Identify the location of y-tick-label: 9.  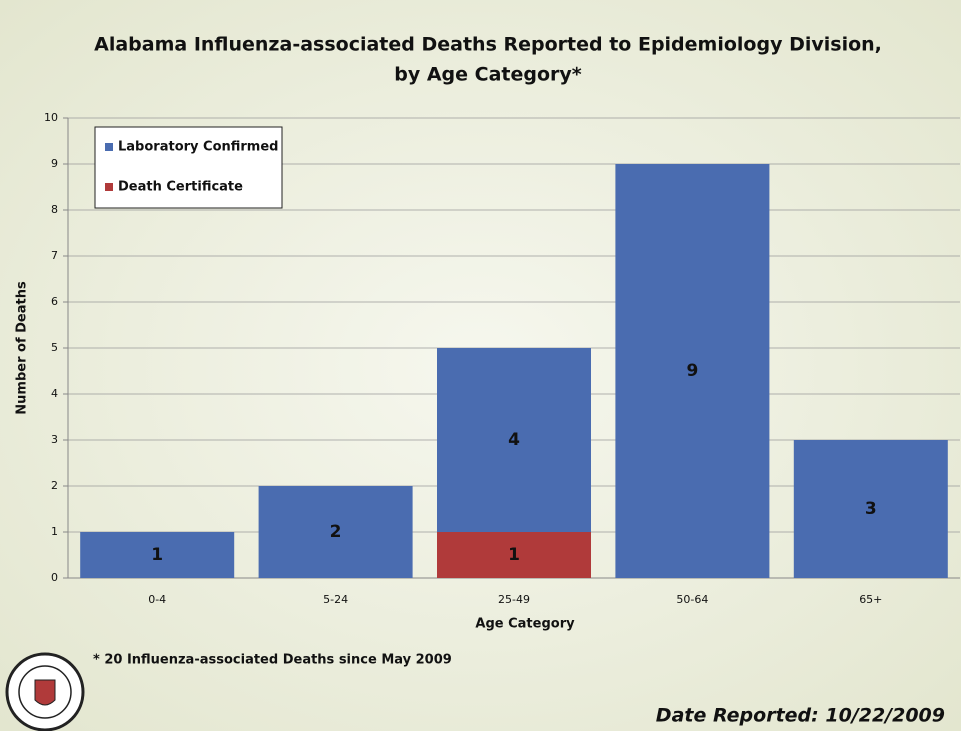
(54, 163).